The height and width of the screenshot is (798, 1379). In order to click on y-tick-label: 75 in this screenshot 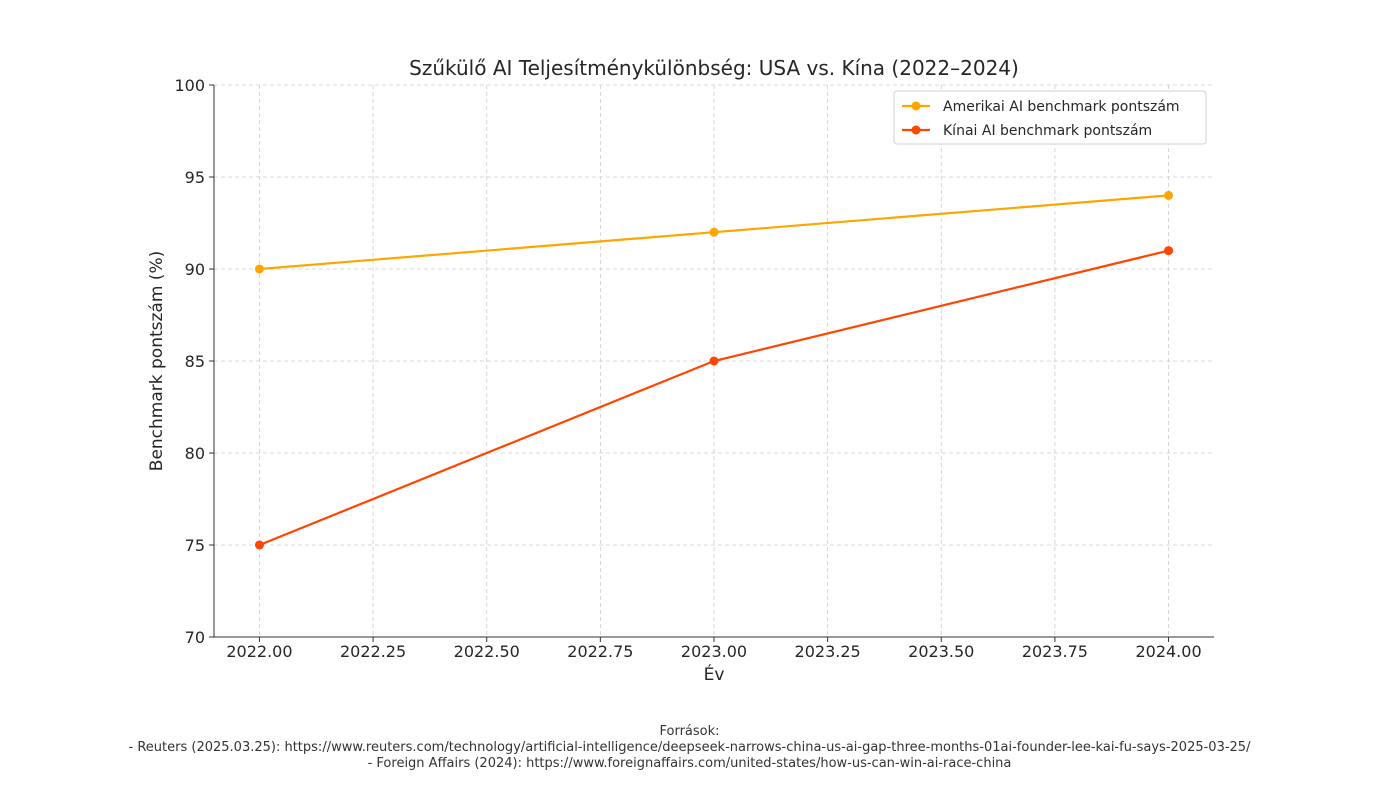, I will do `click(195, 545)`.